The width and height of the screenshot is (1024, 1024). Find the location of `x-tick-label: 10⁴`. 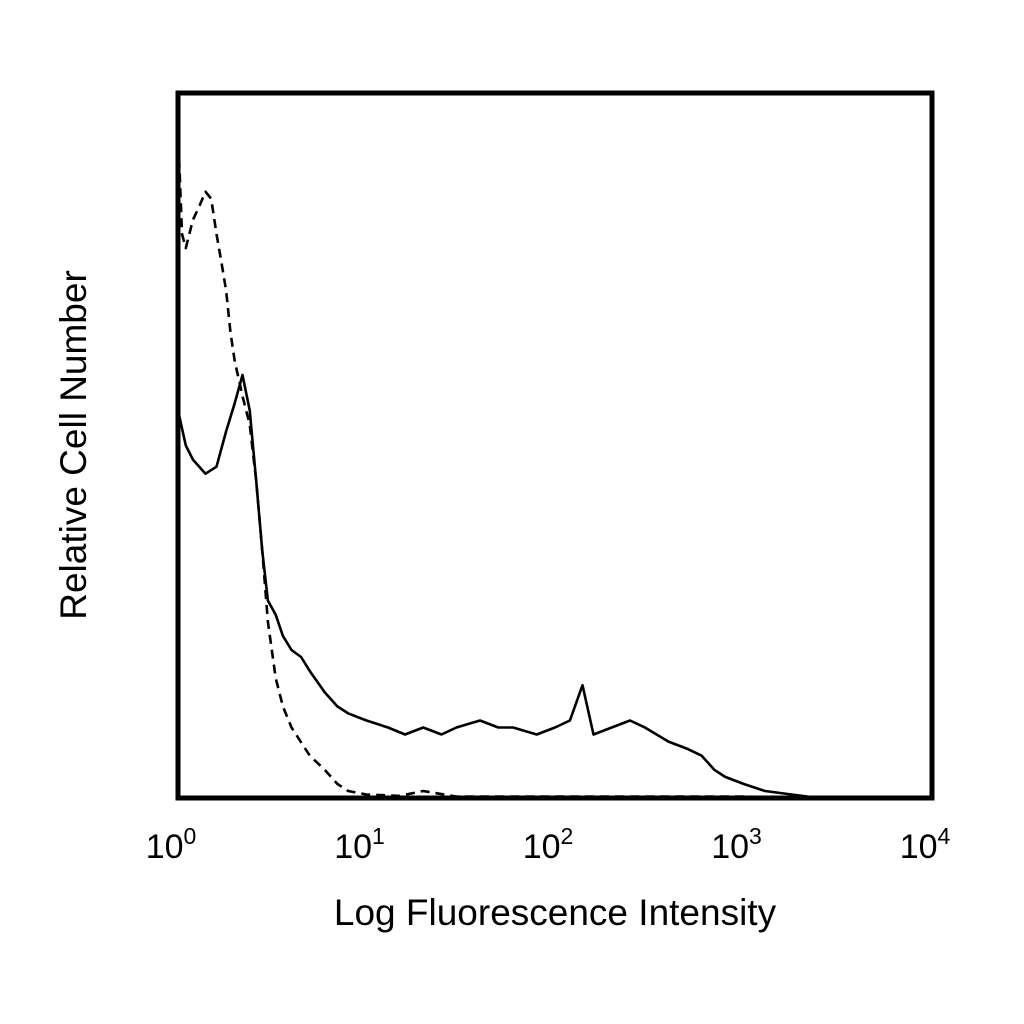

x-tick-label: 10⁴ is located at coordinates (925, 844).